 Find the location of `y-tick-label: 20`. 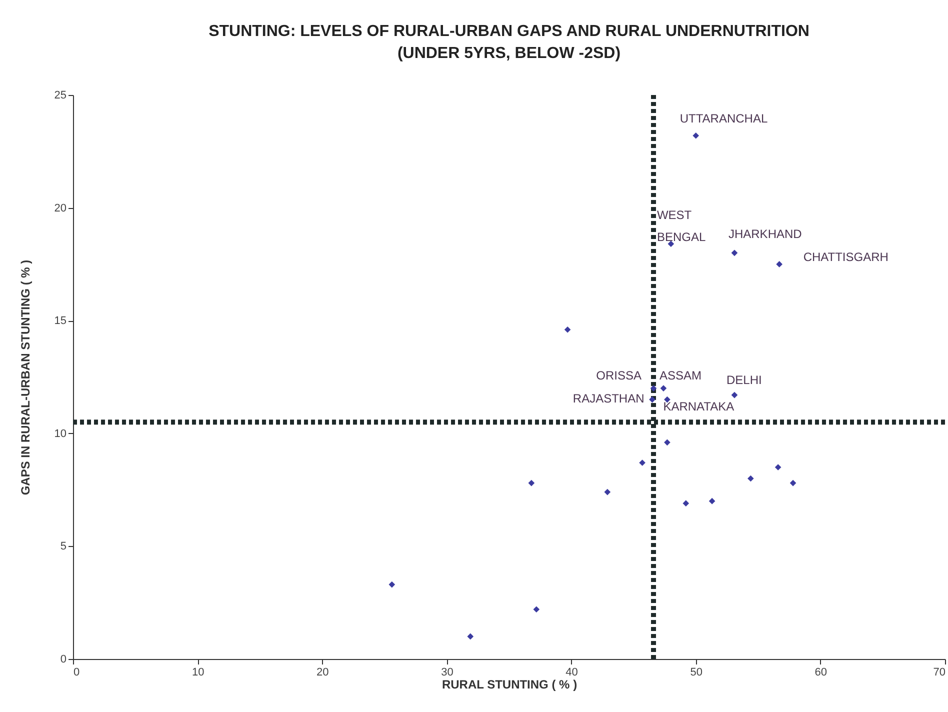

y-tick-label: 20 is located at coordinates (60, 208).